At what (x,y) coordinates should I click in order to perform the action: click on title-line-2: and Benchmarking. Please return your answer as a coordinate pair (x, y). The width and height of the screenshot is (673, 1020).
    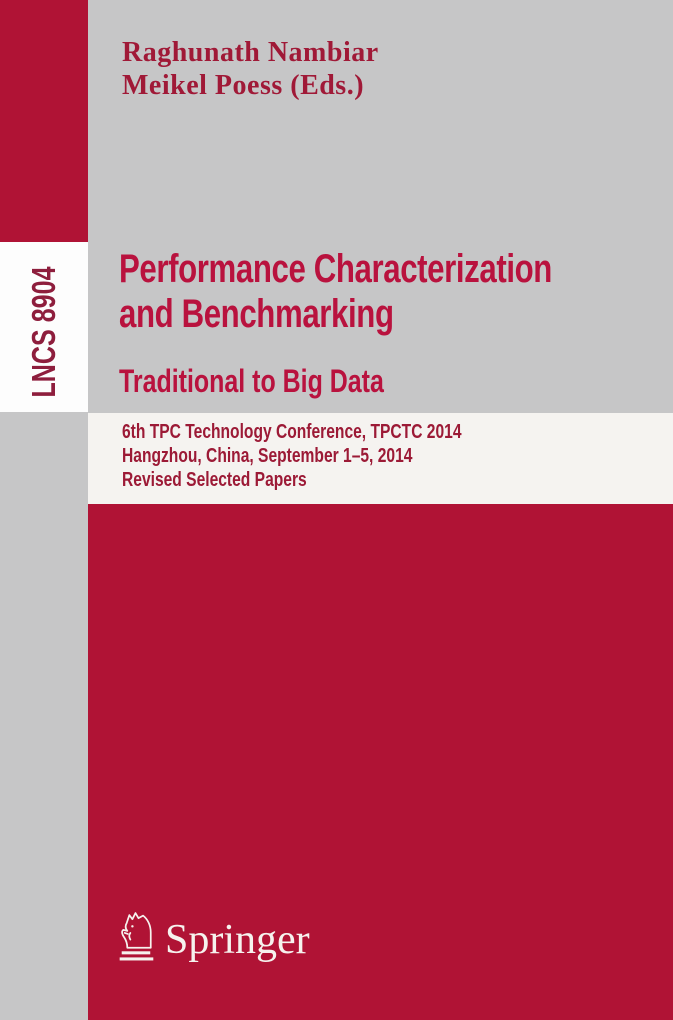
    Looking at the image, I should click on (256, 314).